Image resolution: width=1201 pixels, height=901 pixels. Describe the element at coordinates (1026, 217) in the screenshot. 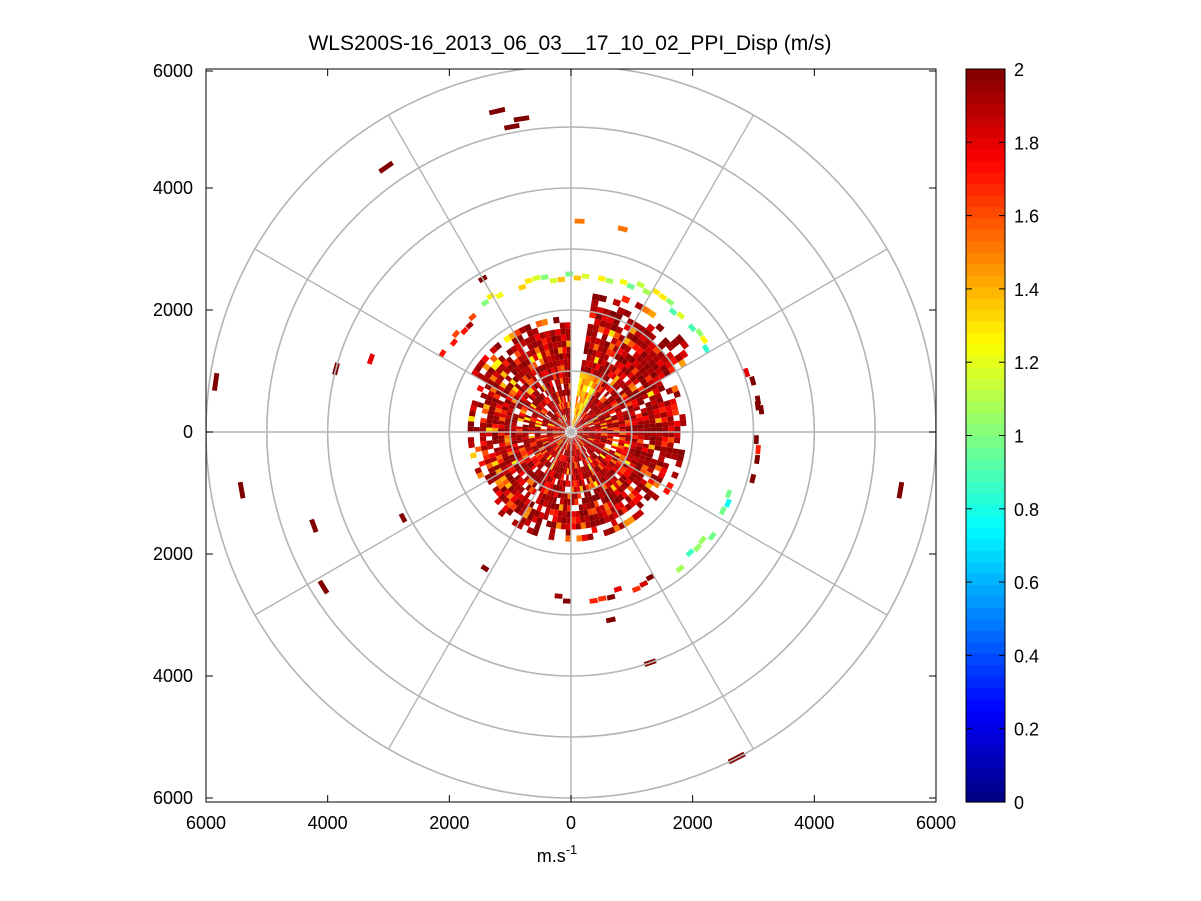

I see `colorbar-tick-label: 1.6` at that location.